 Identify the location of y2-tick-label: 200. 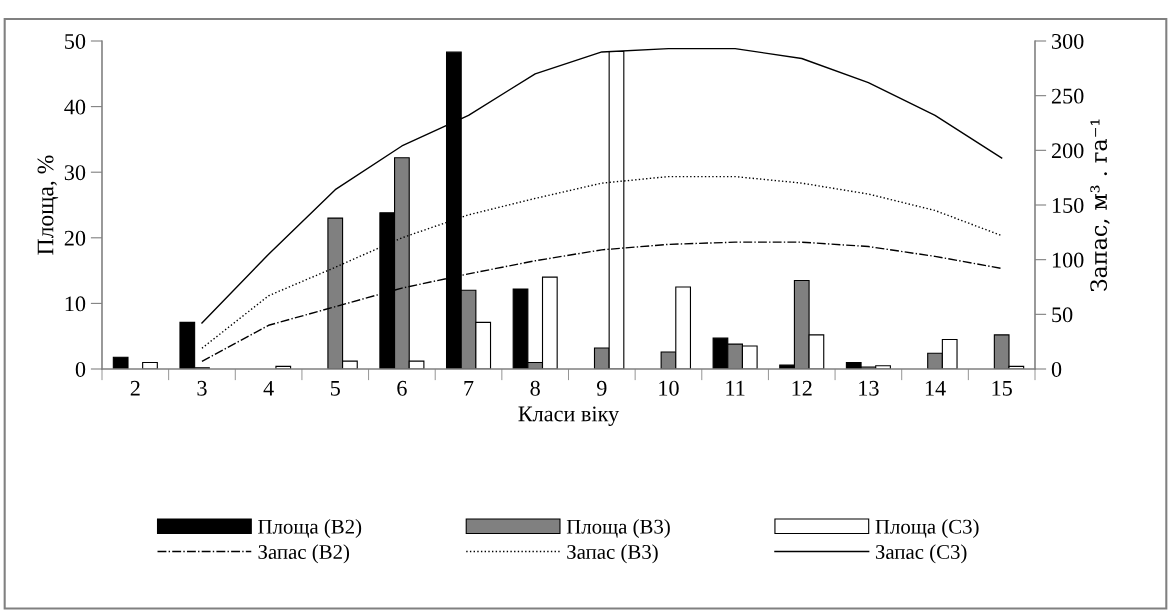
(1067, 151).